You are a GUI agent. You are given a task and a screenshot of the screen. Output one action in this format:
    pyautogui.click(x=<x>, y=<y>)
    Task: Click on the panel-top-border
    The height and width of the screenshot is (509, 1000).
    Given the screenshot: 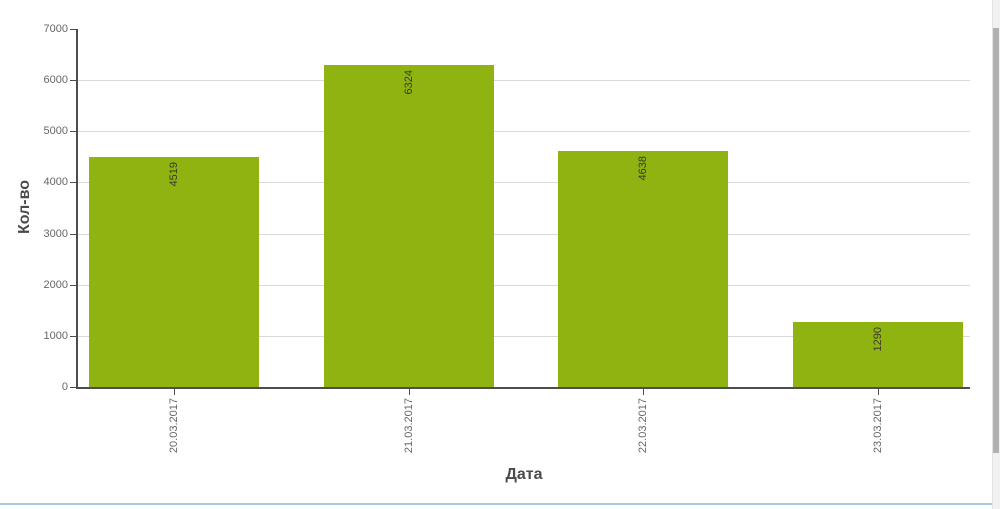 What is the action you would take?
    pyautogui.click(x=496, y=504)
    